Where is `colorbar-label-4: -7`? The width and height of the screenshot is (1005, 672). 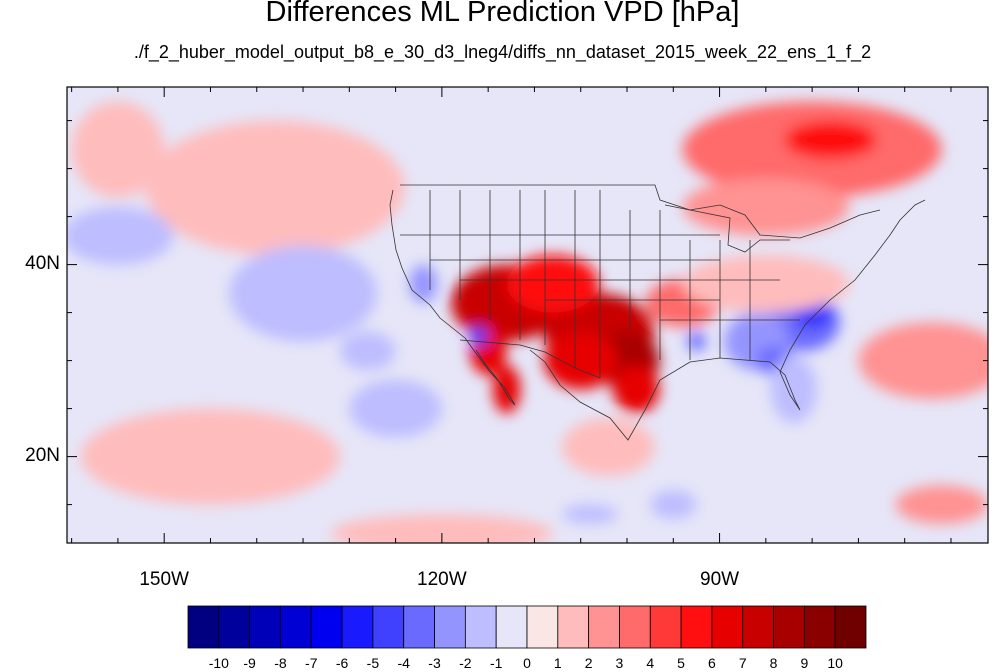 colorbar-label-4: -7 is located at coordinates (311, 663).